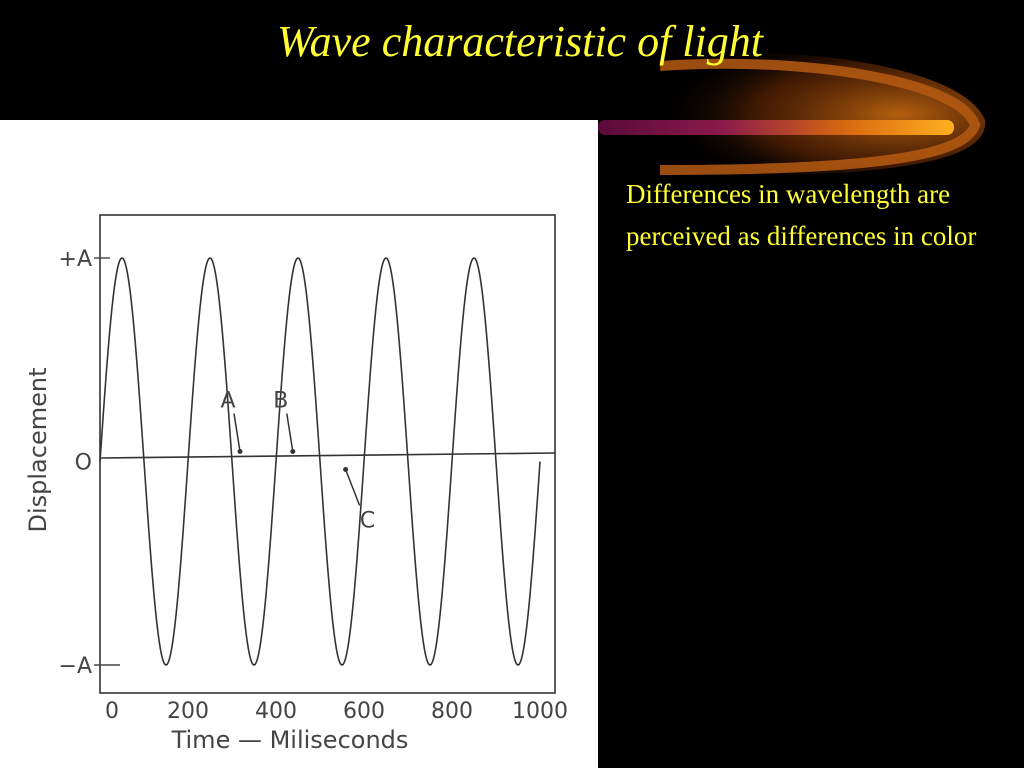 The height and width of the screenshot is (768, 1024). What do you see at coordinates (276, 711) in the screenshot?
I see `x-tick-label: 400` at bounding box center [276, 711].